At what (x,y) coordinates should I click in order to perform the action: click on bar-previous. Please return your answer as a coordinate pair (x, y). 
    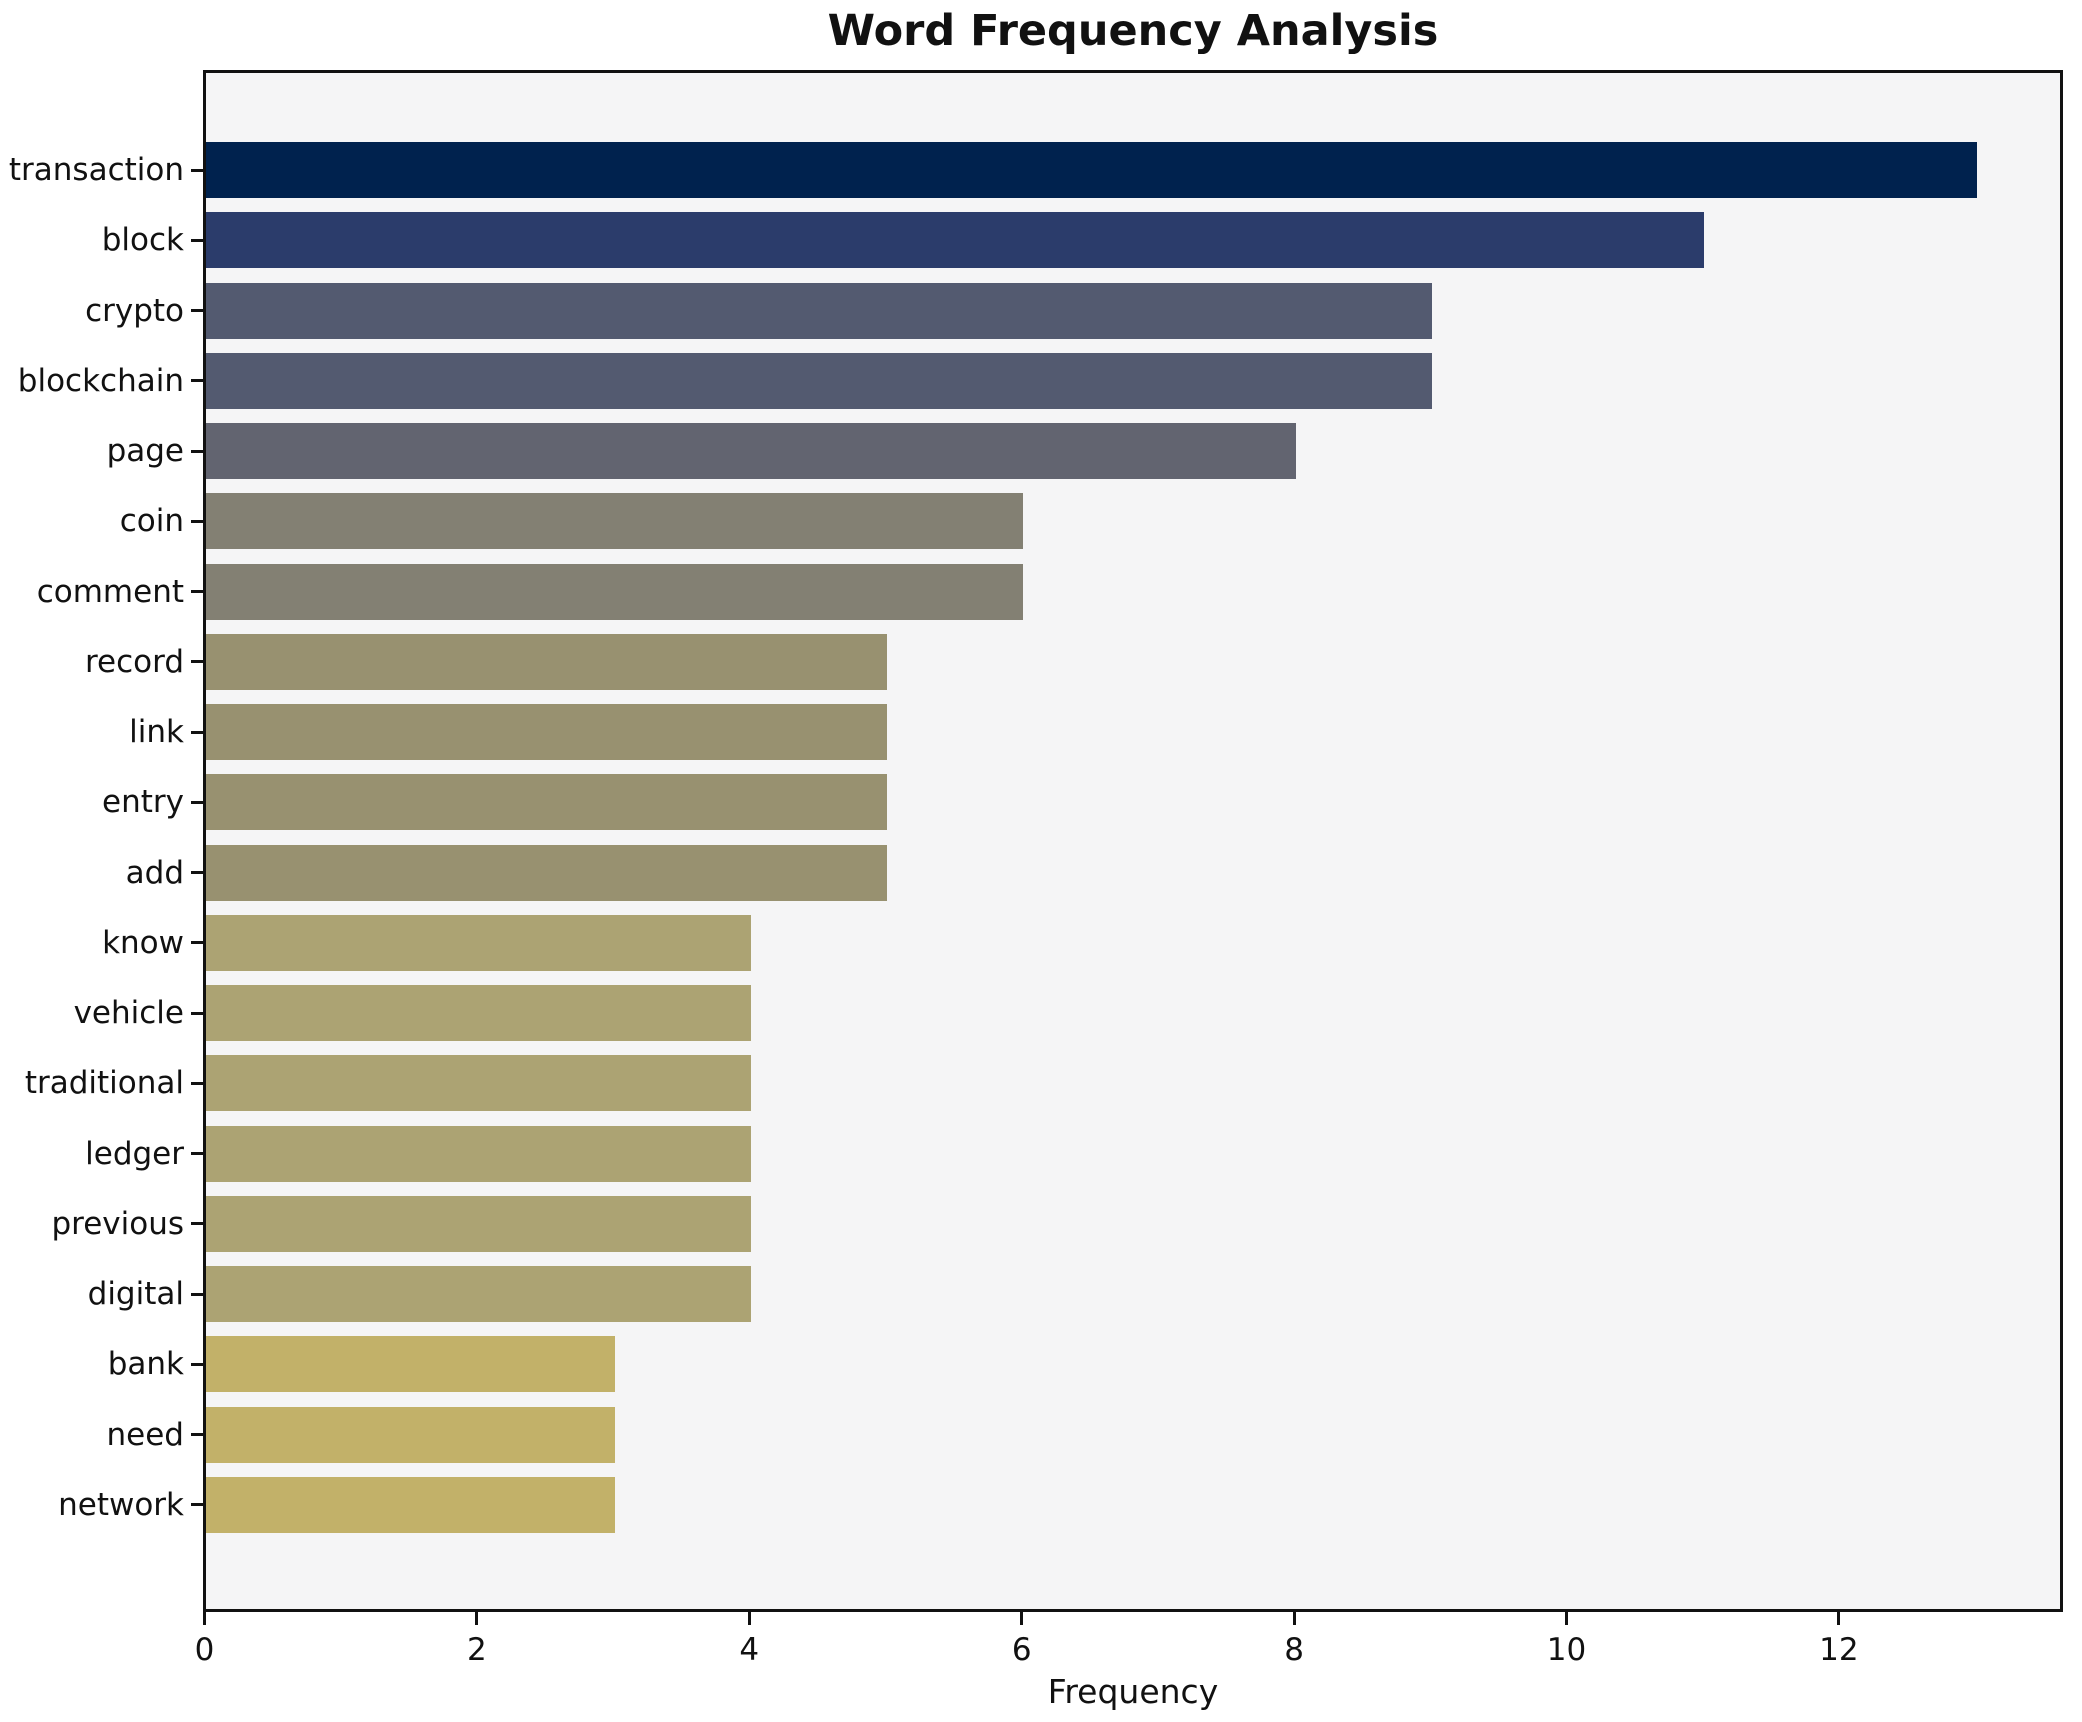
    Looking at the image, I should click on (478, 1223).